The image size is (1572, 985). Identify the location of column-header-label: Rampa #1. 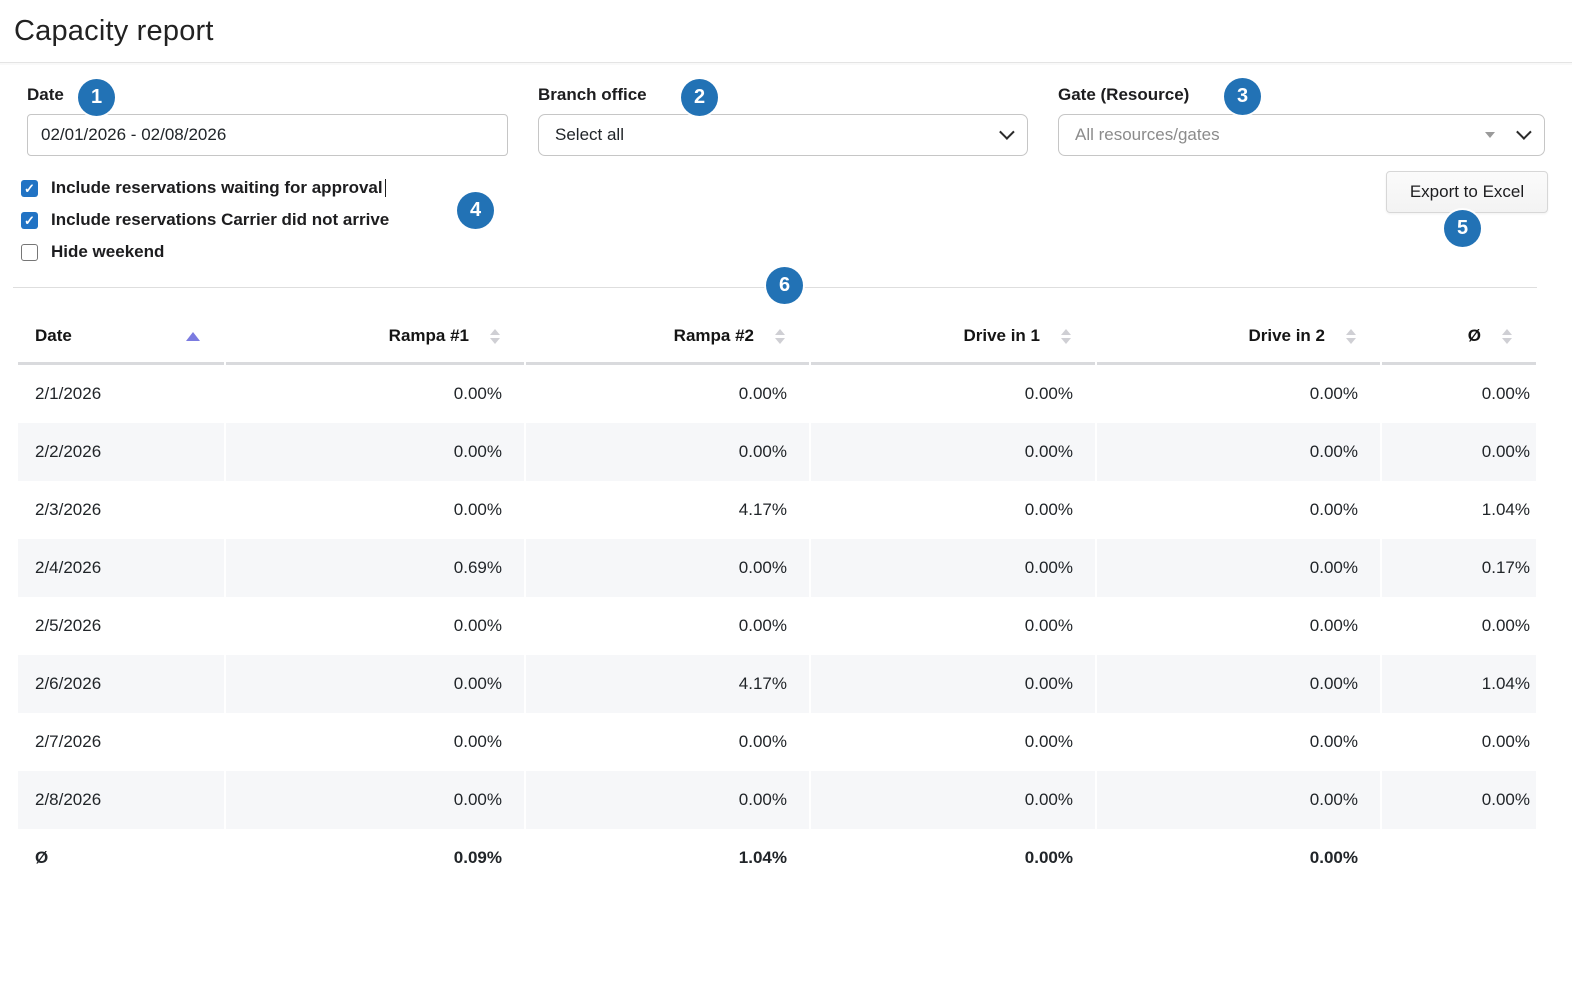
(428, 335).